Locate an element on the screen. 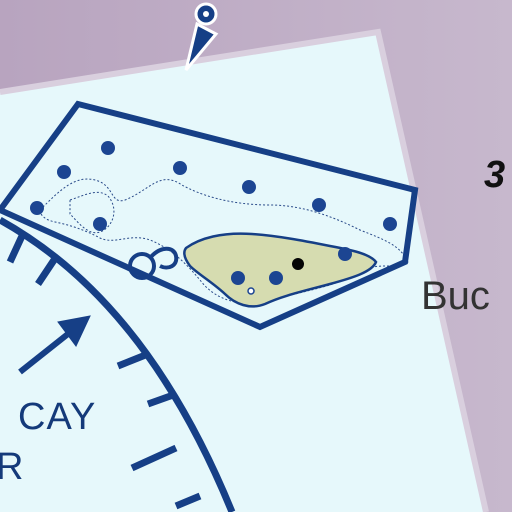  direction-arrow-icon is located at coordinates (54, 345).